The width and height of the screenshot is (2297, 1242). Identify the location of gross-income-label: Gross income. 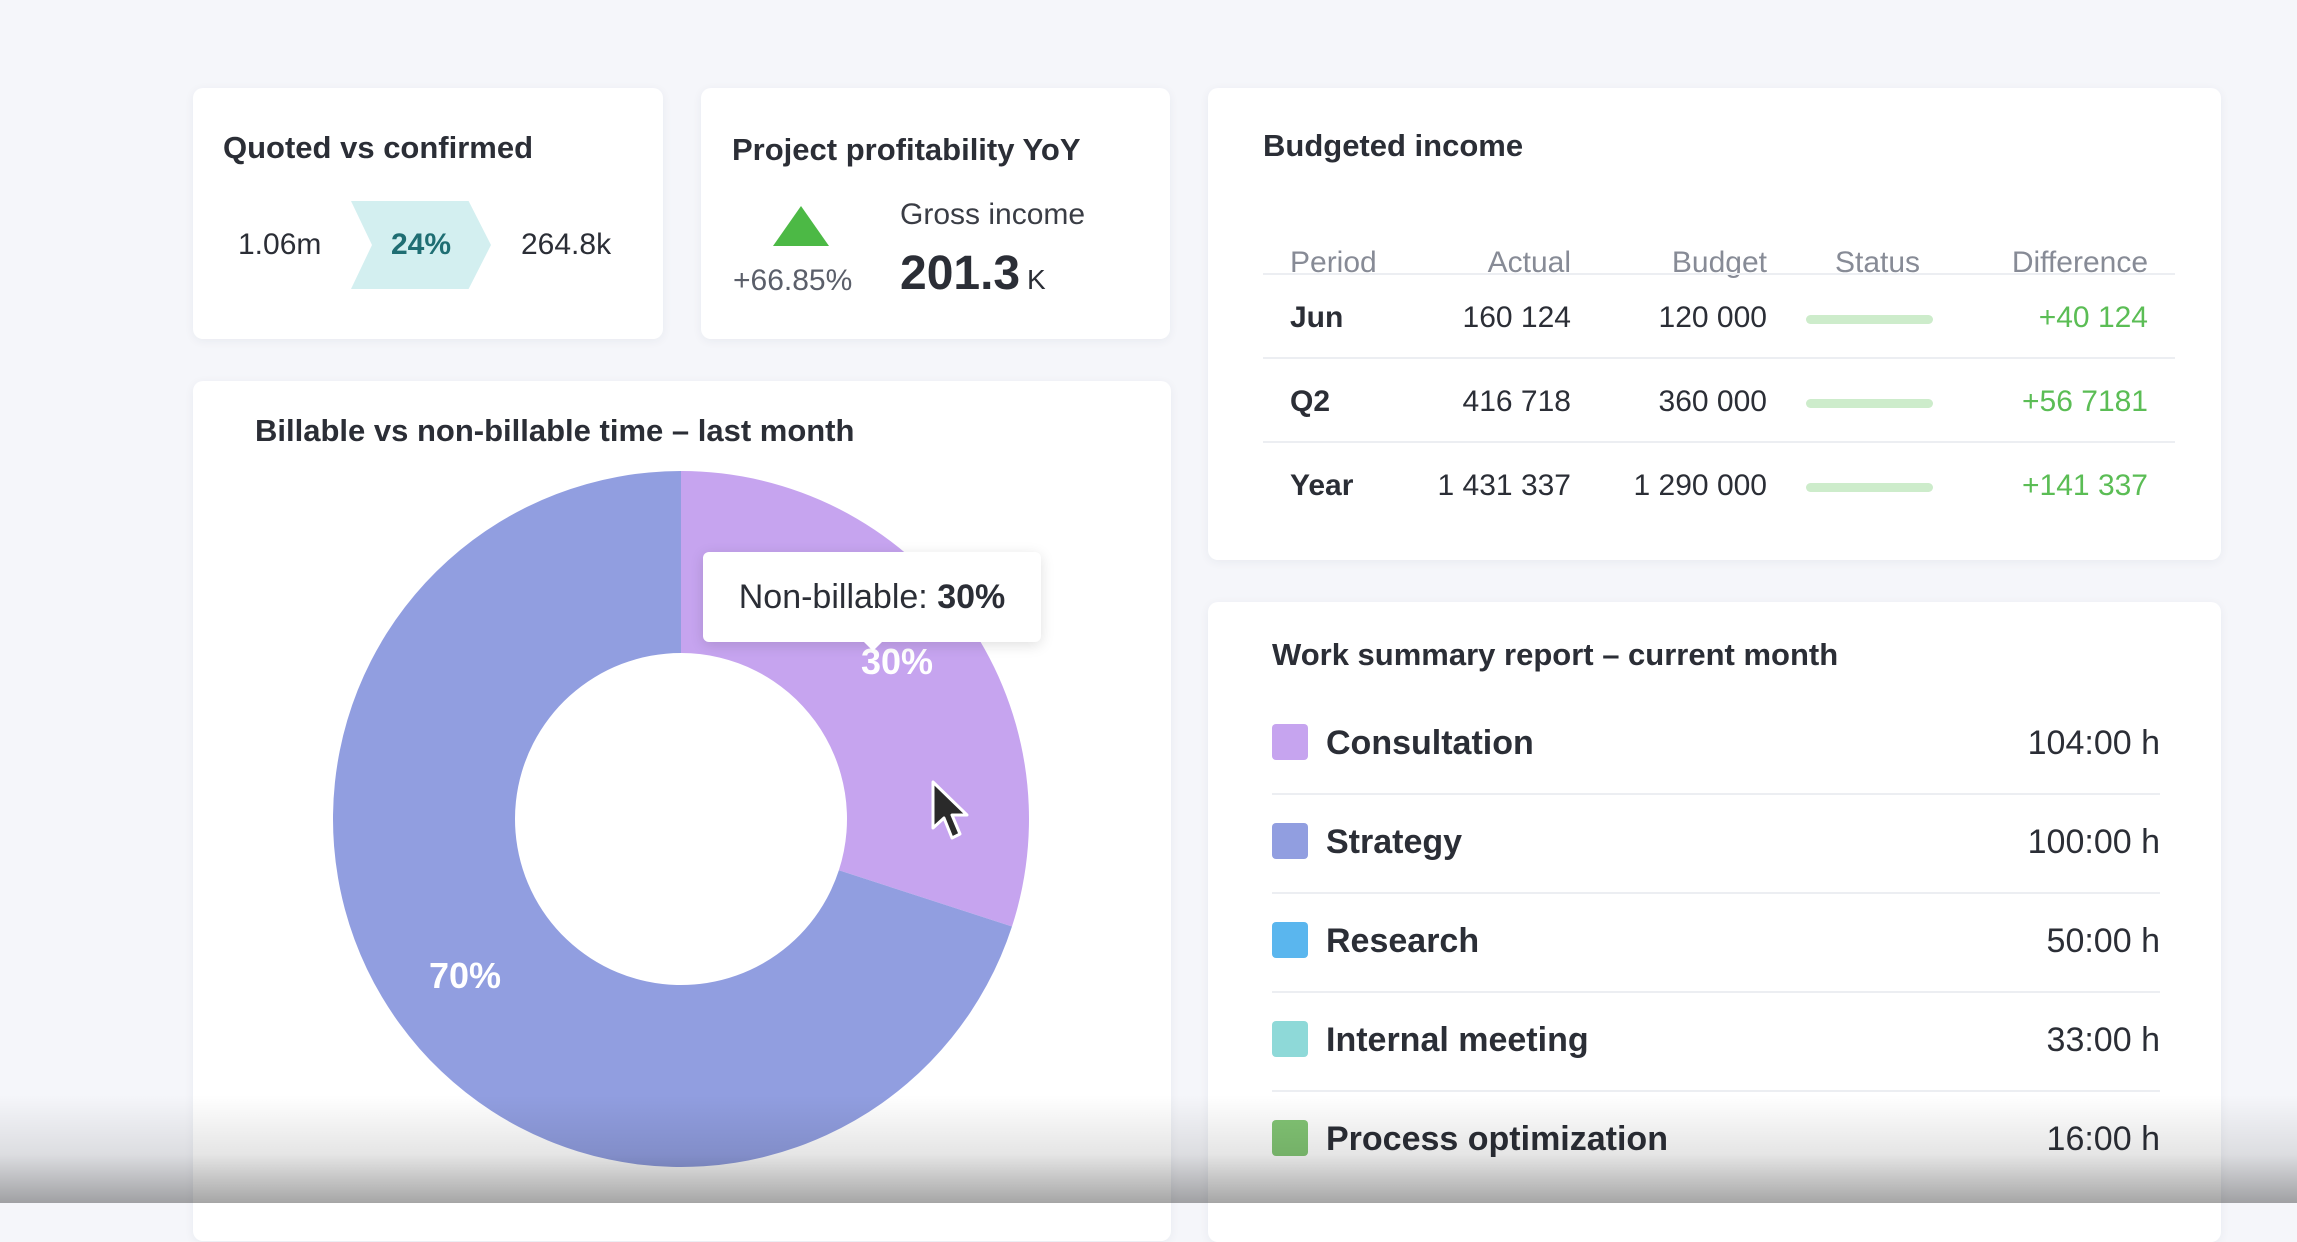
(993, 214).